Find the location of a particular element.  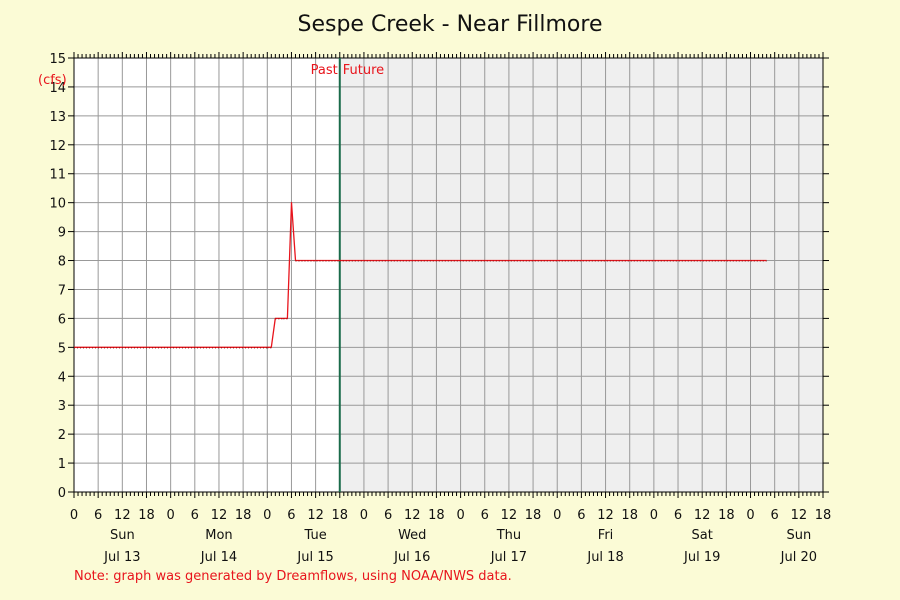

x-day-label: Fri is located at coordinates (606, 535).